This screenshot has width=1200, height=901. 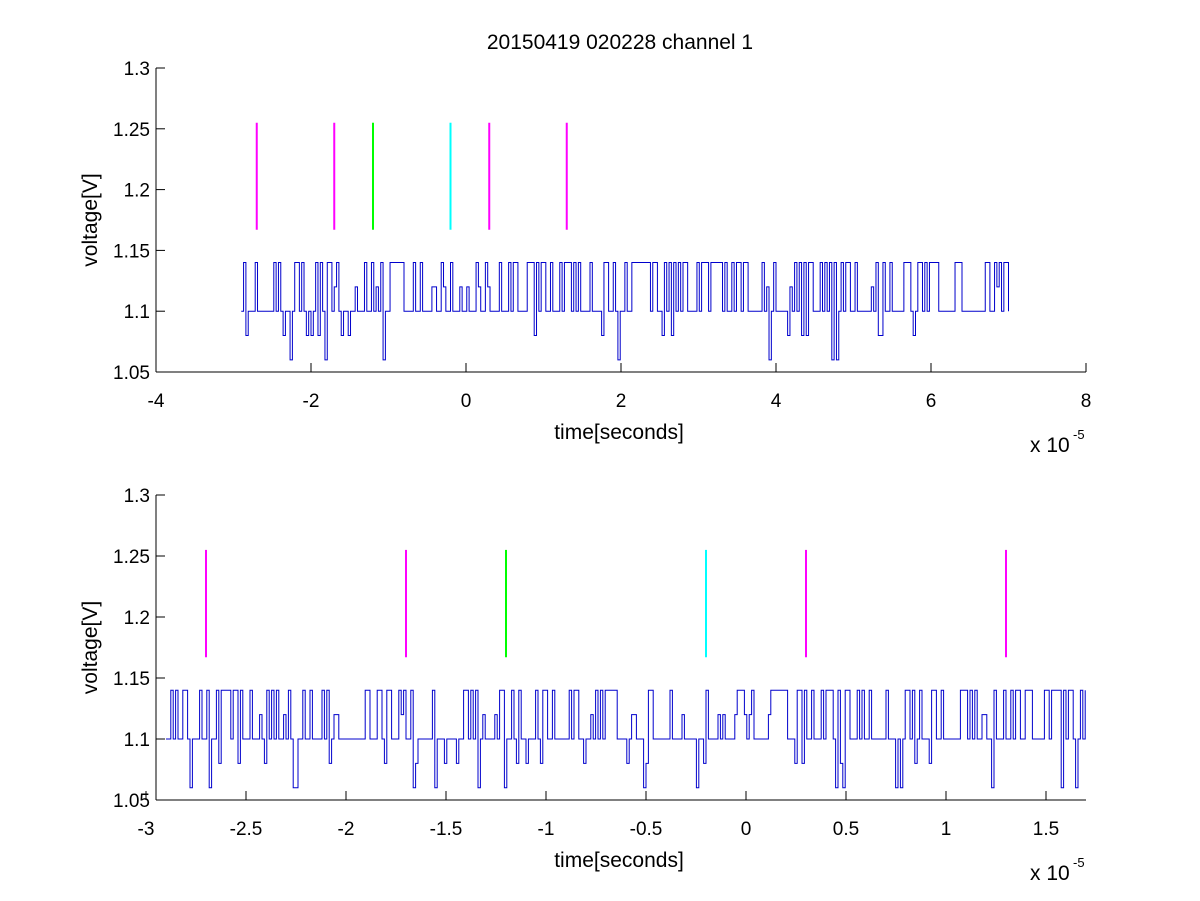 I want to click on x-tick-label: 2, so click(x=621, y=401).